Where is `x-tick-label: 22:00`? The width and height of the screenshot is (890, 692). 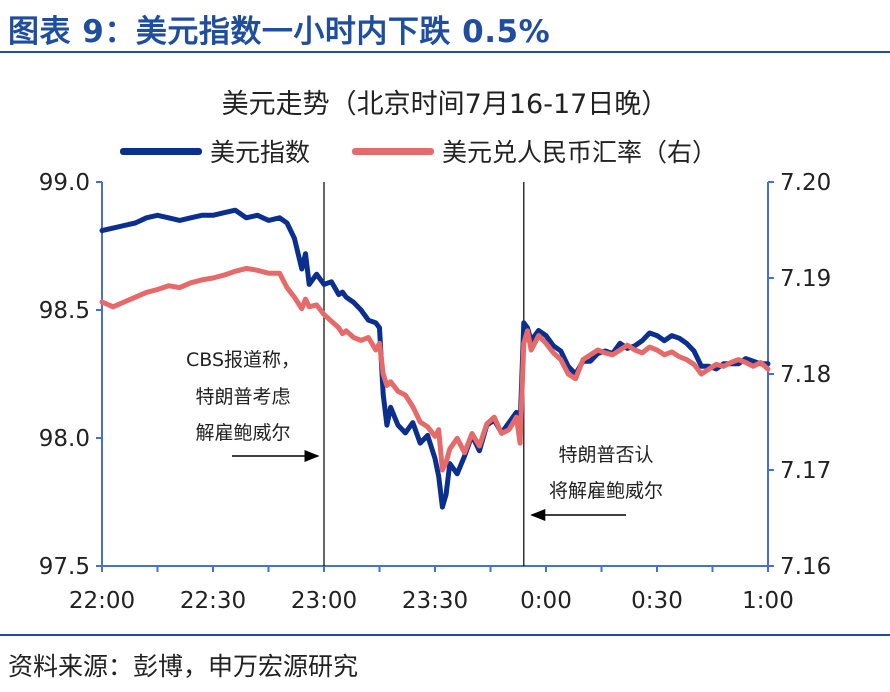
x-tick-label: 22:00 is located at coordinates (102, 601).